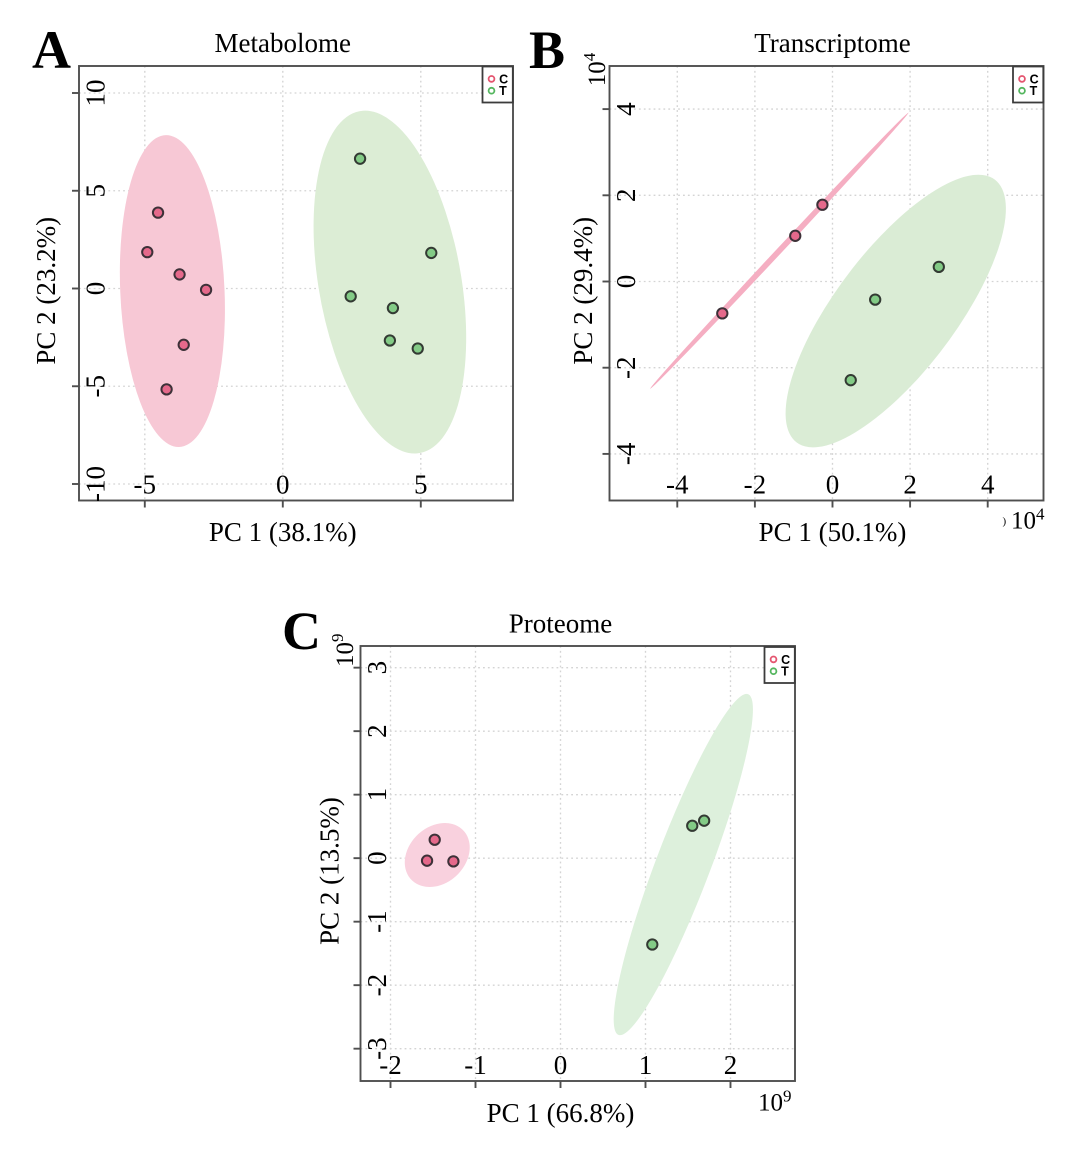 Image resolution: width=1080 pixels, height=1150 pixels. Describe the element at coordinates (46, 291) in the screenshot. I see `y-axis-label: PC 2 (23.2%)` at that location.